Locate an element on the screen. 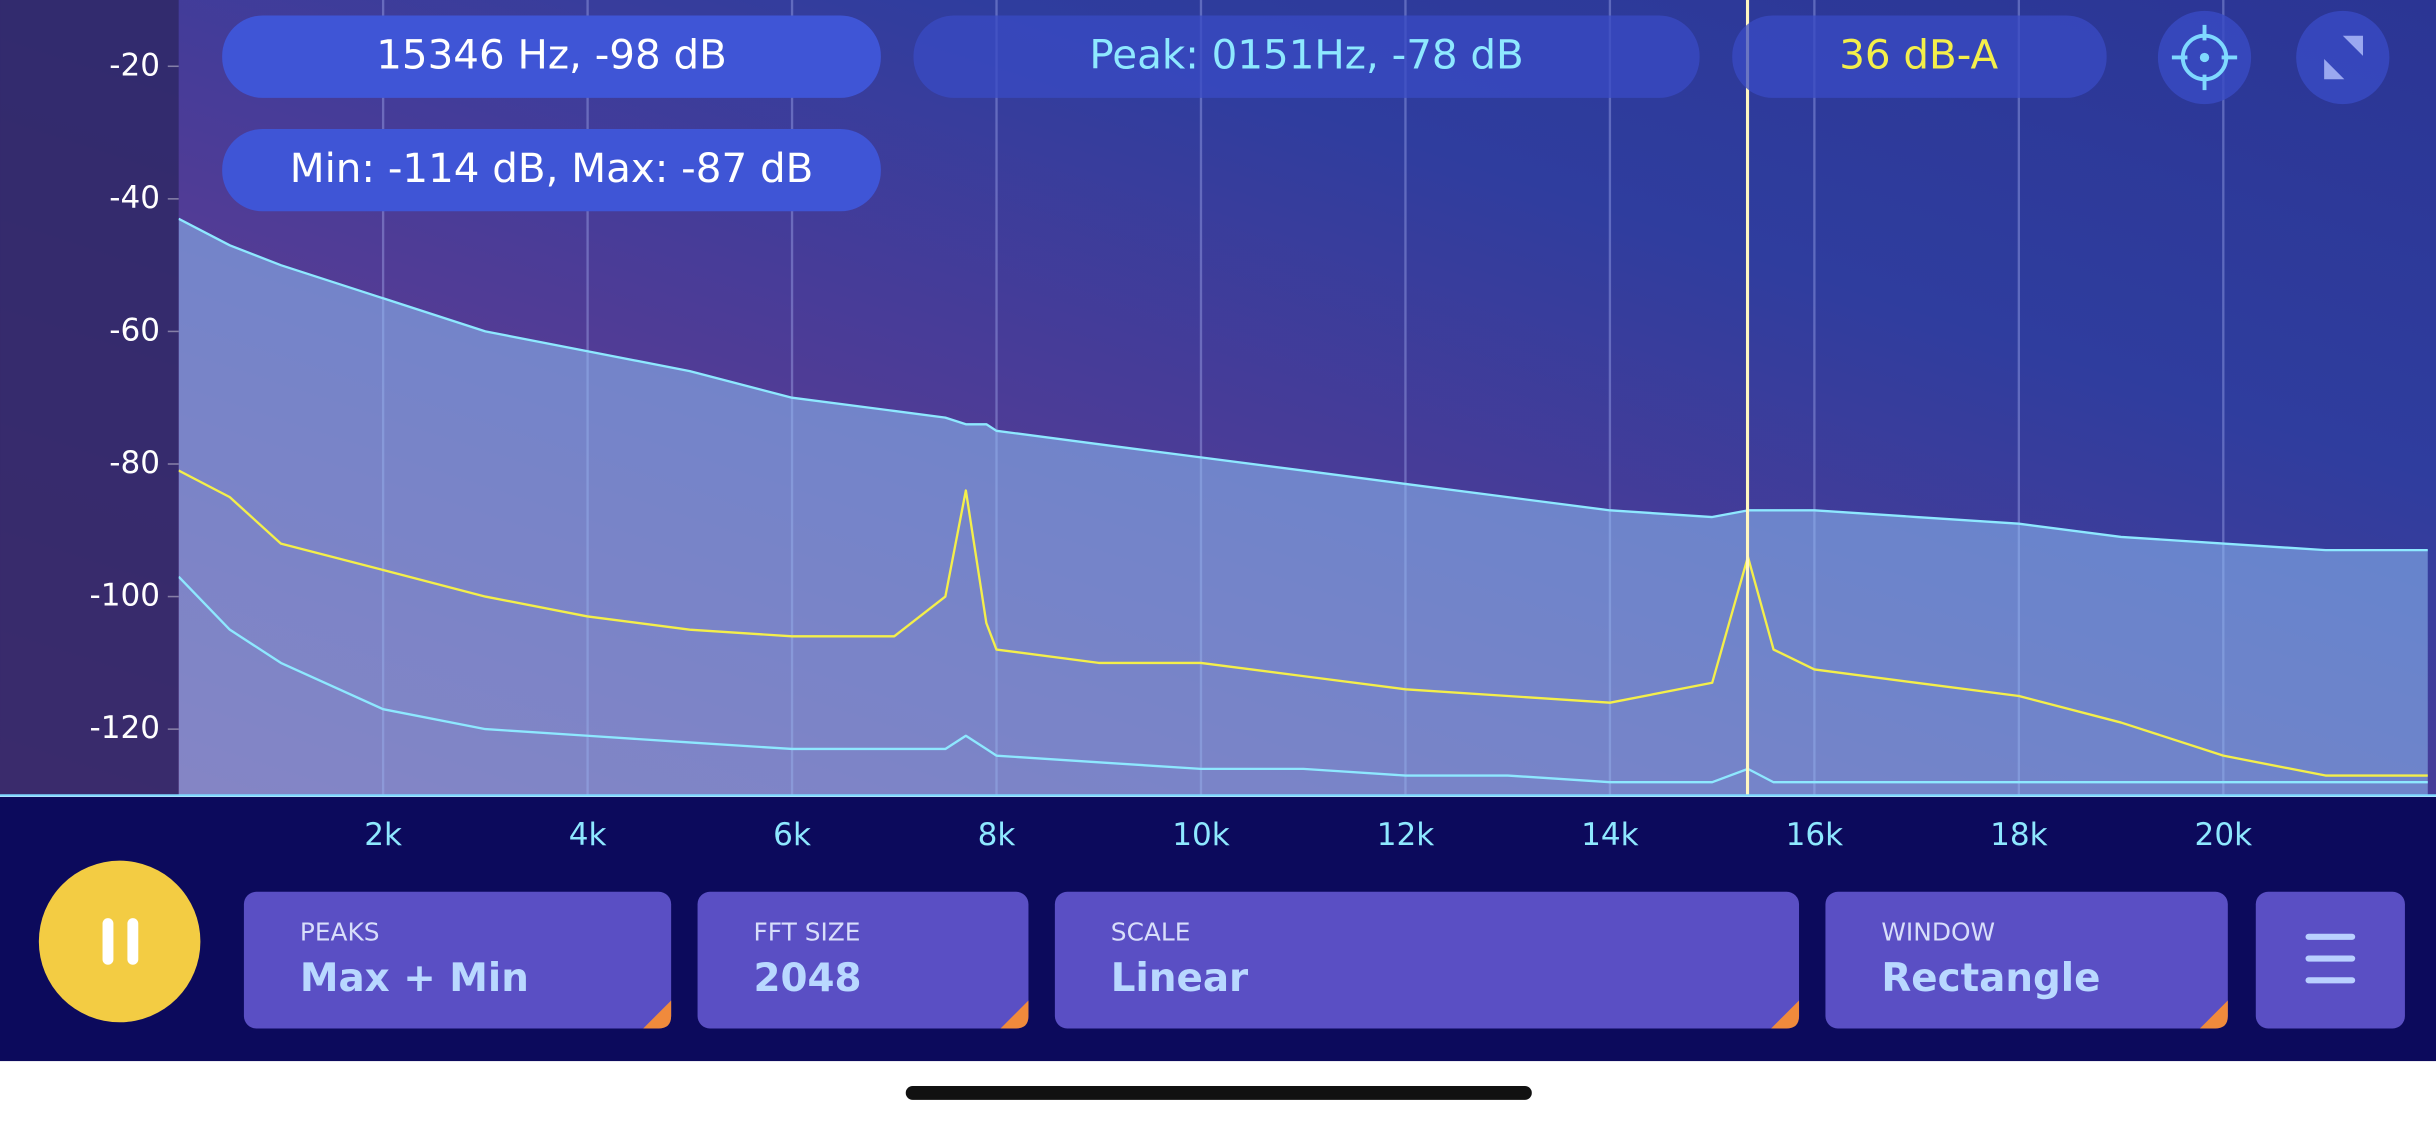 The width and height of the screenshot is (2436, 1125). x-tick-label: 20k is located at coordinates (2224, 835).